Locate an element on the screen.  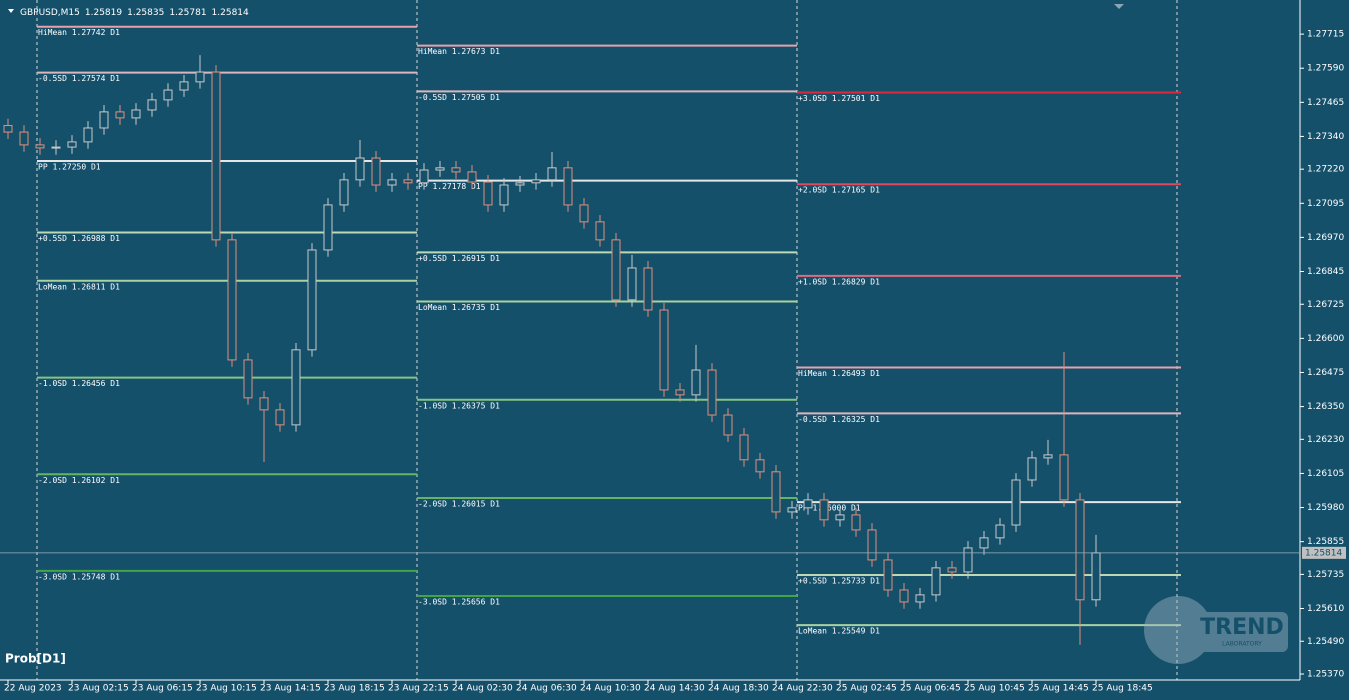
x-tick-label: 24 Aug 10:30 is located at coordinates (610, 689).